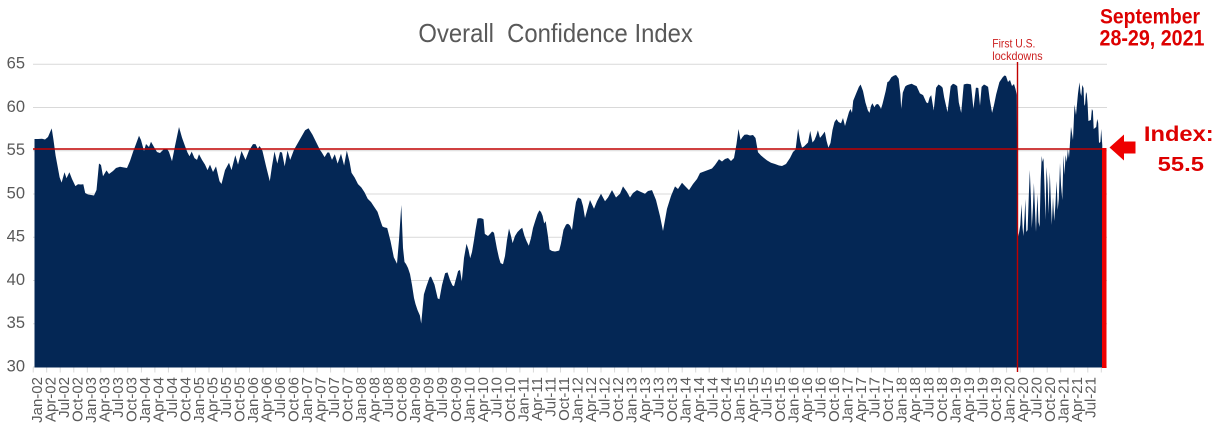 This screenshot has height=436, width=1215. Describe the element at coordinates (253, 400) in the screenshot. I see `svg-text: Jan-06` at that location.